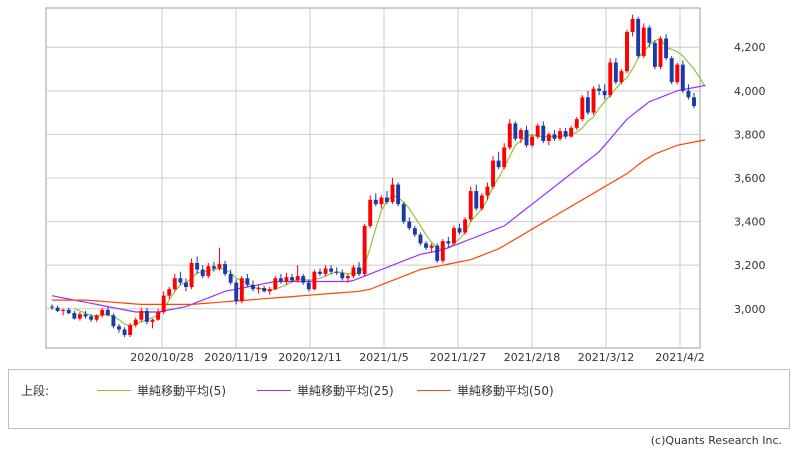  Describe the element at coordinates (309, 357) in the screenshot. I see `x-tick-label: 2020/12/11` at that location.